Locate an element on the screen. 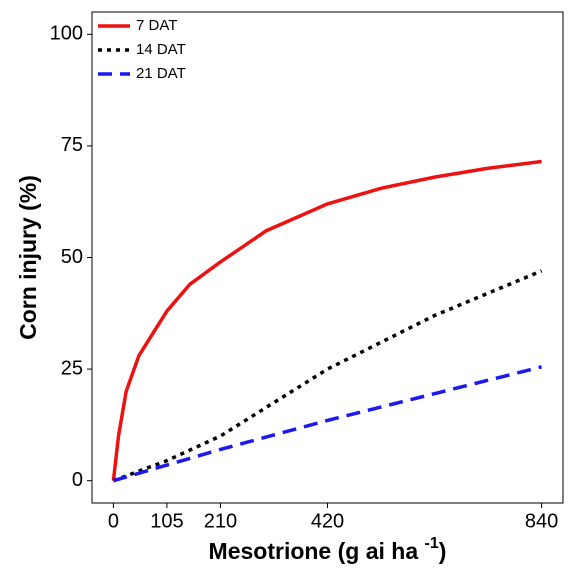  x-axis-label: Mesotrione (g ai ha -1) is located at coordinates (328, 549).